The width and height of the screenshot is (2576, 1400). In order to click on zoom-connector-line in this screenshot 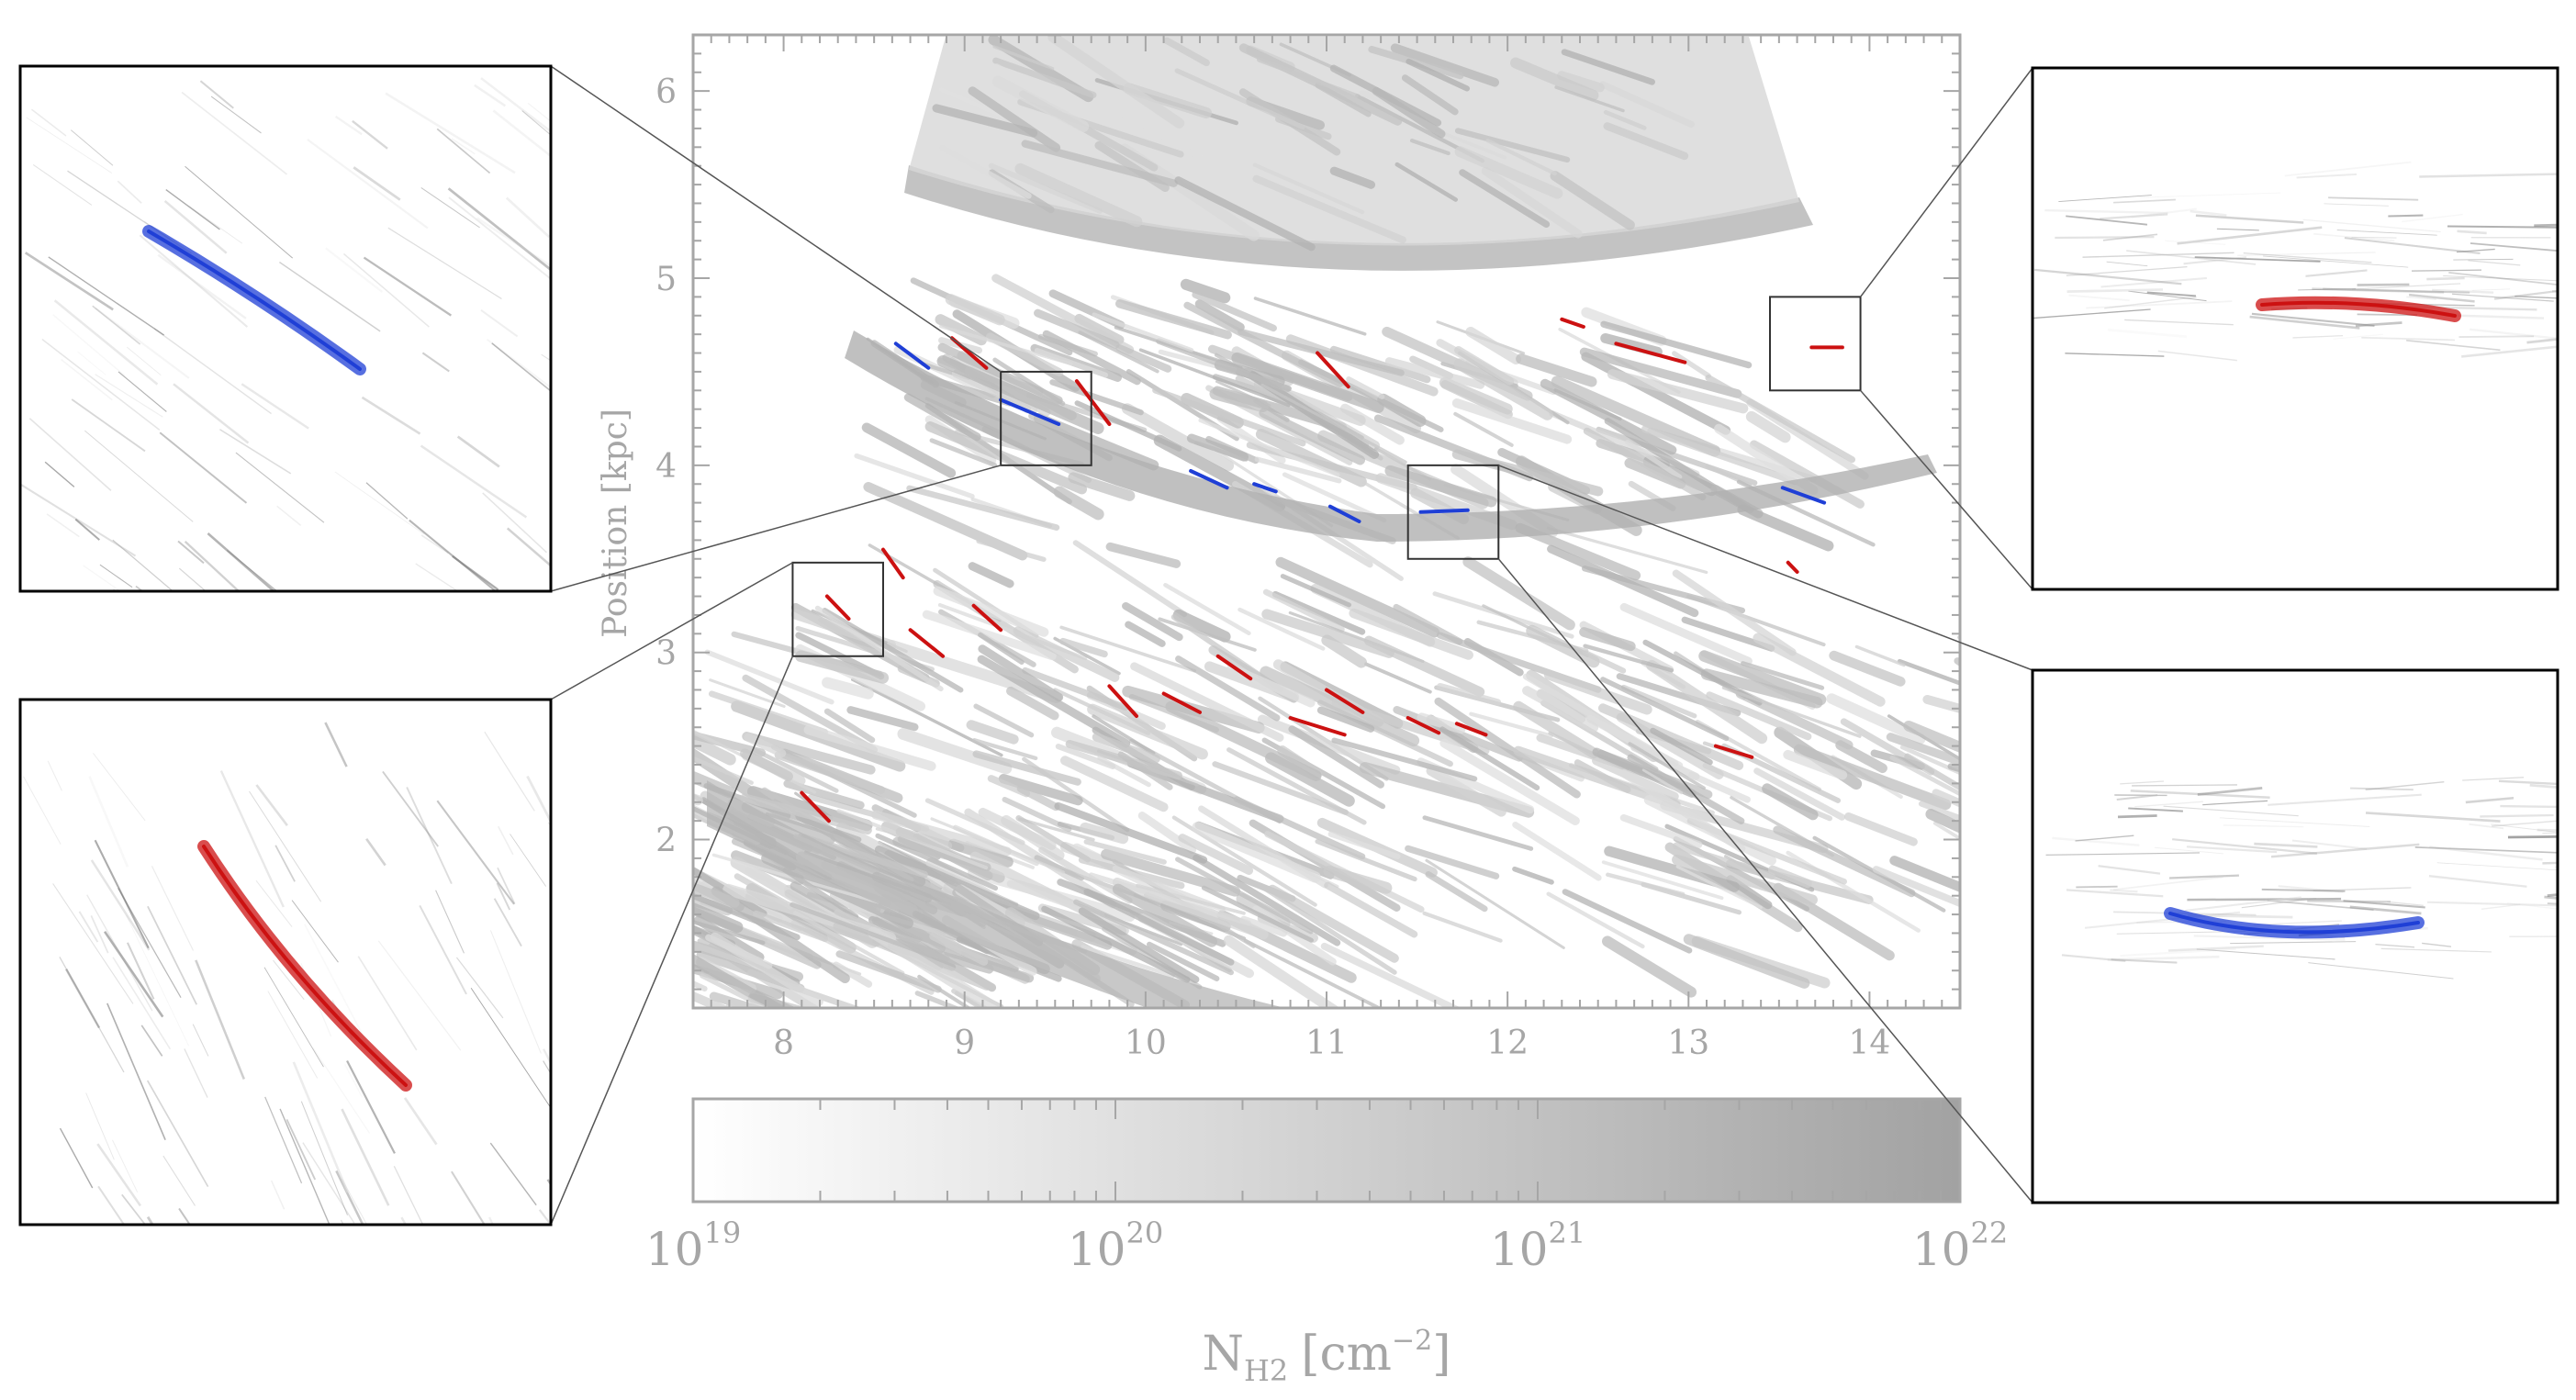, I will do `click(671, 631)`.